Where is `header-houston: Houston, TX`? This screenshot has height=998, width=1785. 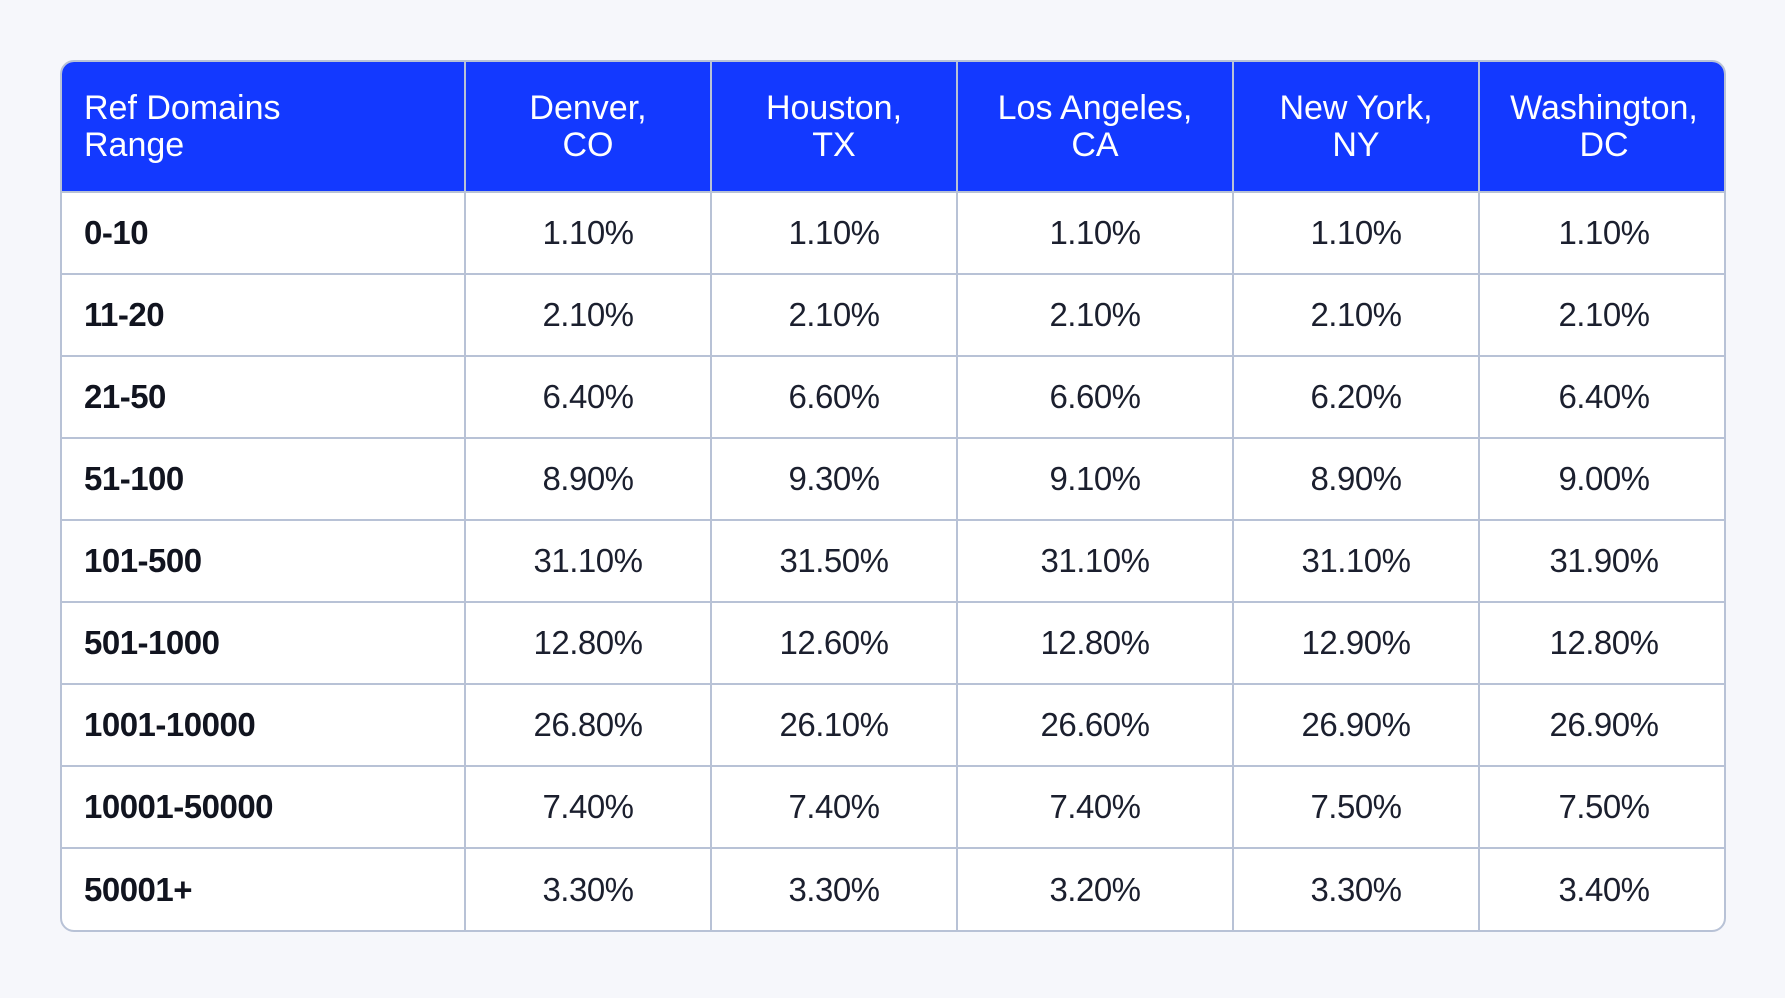 header-houston: Houston, TX is located at coordinates (834, 127).